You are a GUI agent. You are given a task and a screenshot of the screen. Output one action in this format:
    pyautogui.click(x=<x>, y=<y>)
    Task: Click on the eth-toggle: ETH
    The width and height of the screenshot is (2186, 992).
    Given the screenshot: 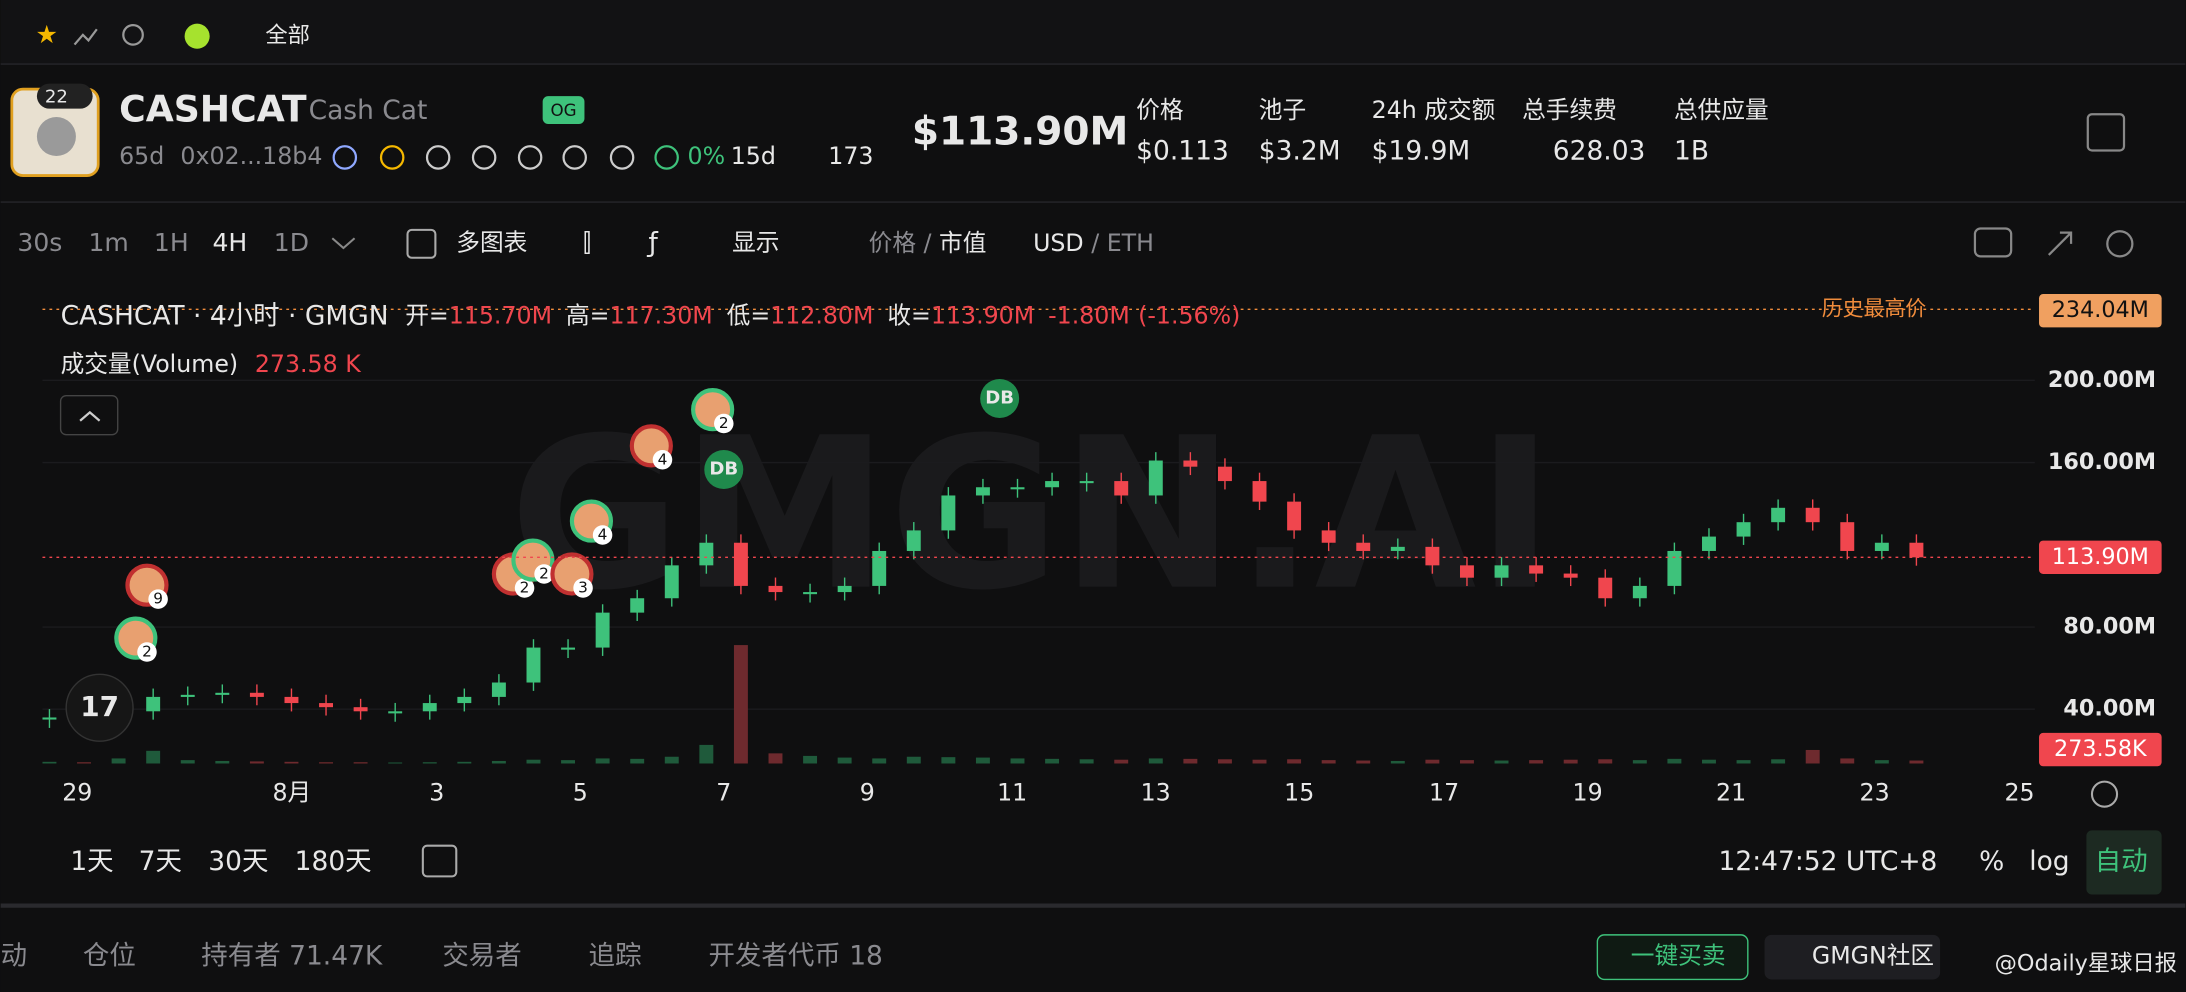 What is the action you would take?
    pyautogui.click(x=1130, y=242)
    